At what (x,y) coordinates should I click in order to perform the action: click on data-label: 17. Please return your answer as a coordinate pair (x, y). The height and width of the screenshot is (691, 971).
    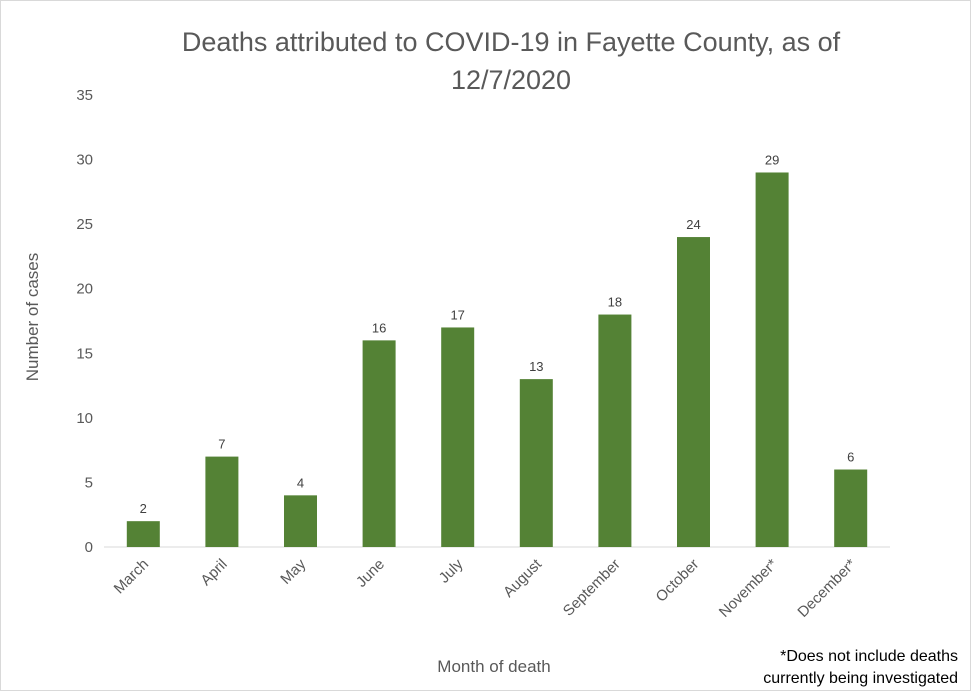
    Looking at the image, I should click on (457, 314).